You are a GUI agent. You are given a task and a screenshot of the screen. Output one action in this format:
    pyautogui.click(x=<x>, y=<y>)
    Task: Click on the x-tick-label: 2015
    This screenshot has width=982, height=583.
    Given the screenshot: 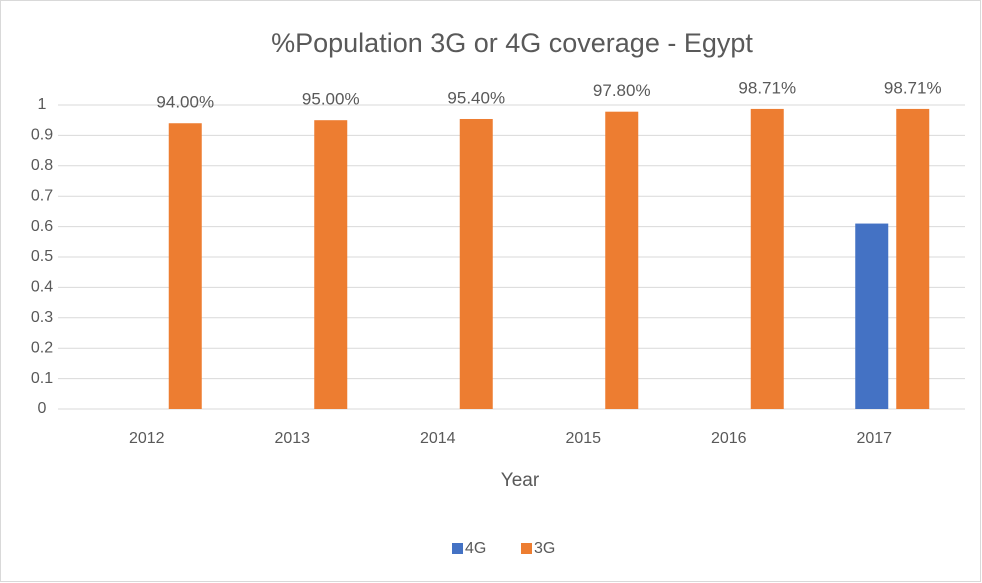 What is the action you would take?
    pyautogui.click(x=583, y=438)
    